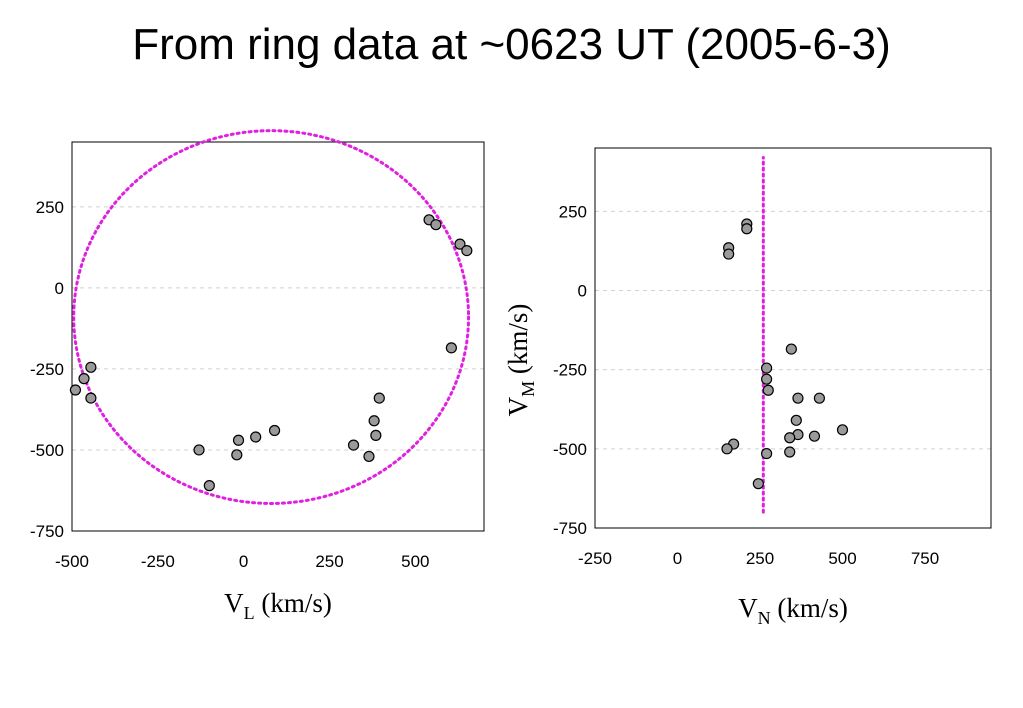 Image resolution: width=1023 pixels, height=708 pixels. Describe the element at coordinates (50, 207) in the screenshot. I see `plot1-ytick-label: 250` at that location.